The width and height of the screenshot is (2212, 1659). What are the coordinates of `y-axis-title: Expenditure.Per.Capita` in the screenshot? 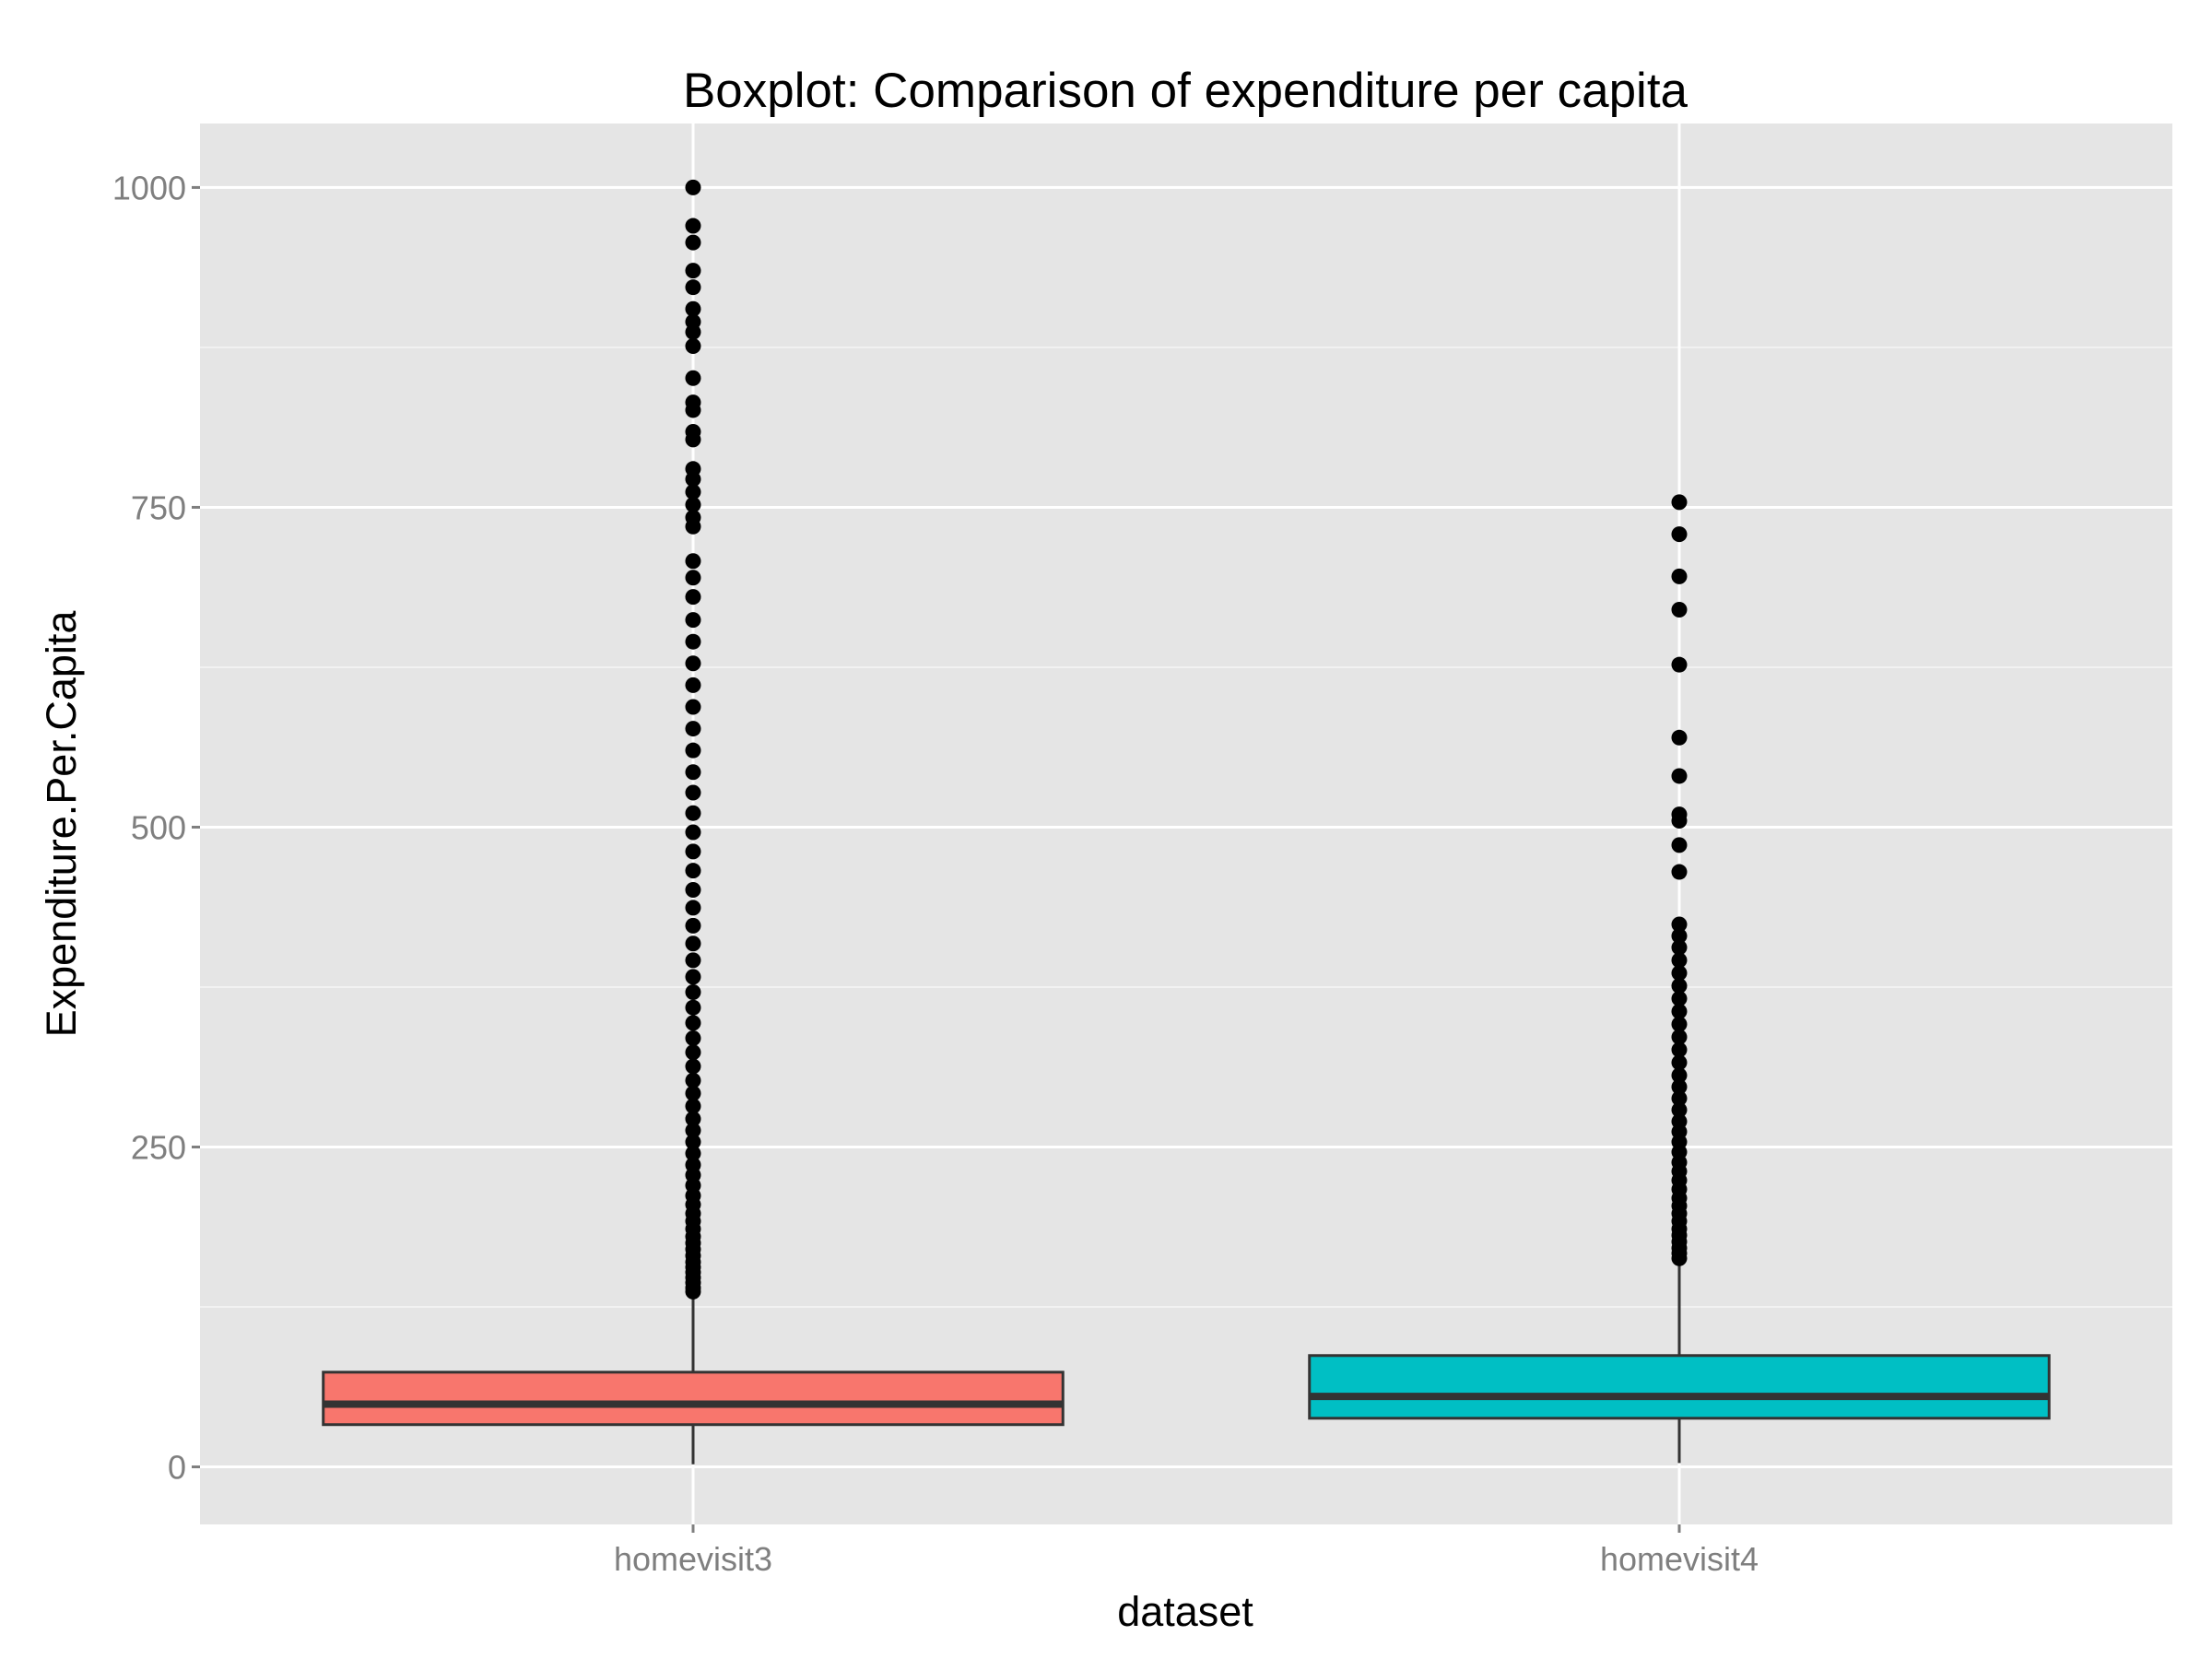 It's located at (61, 824).